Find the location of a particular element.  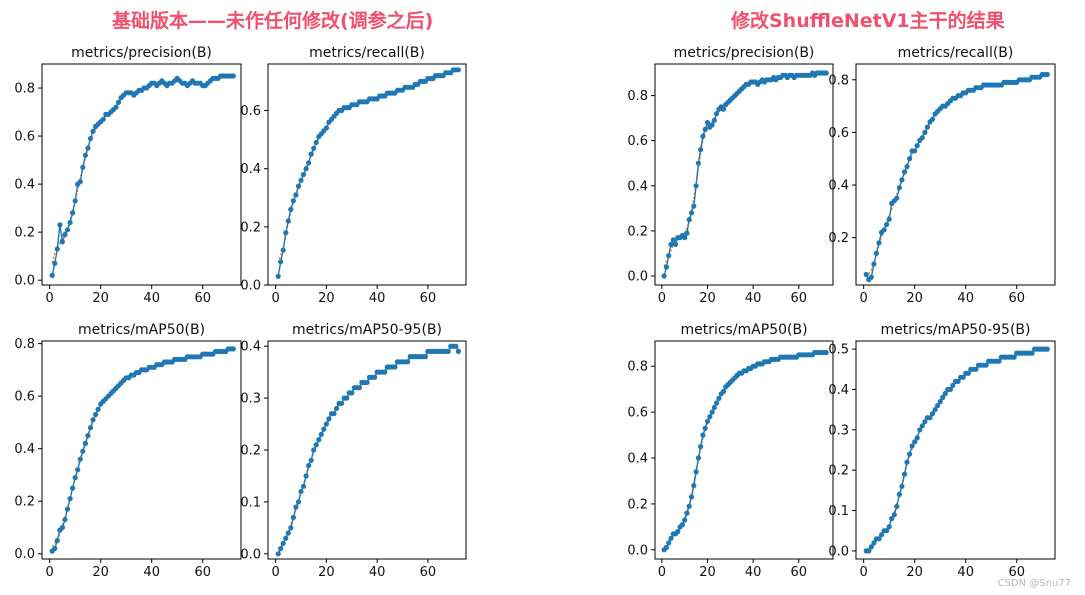

chart-title: metrics/mAP50-95(B) is located at coordinates (367, 330).